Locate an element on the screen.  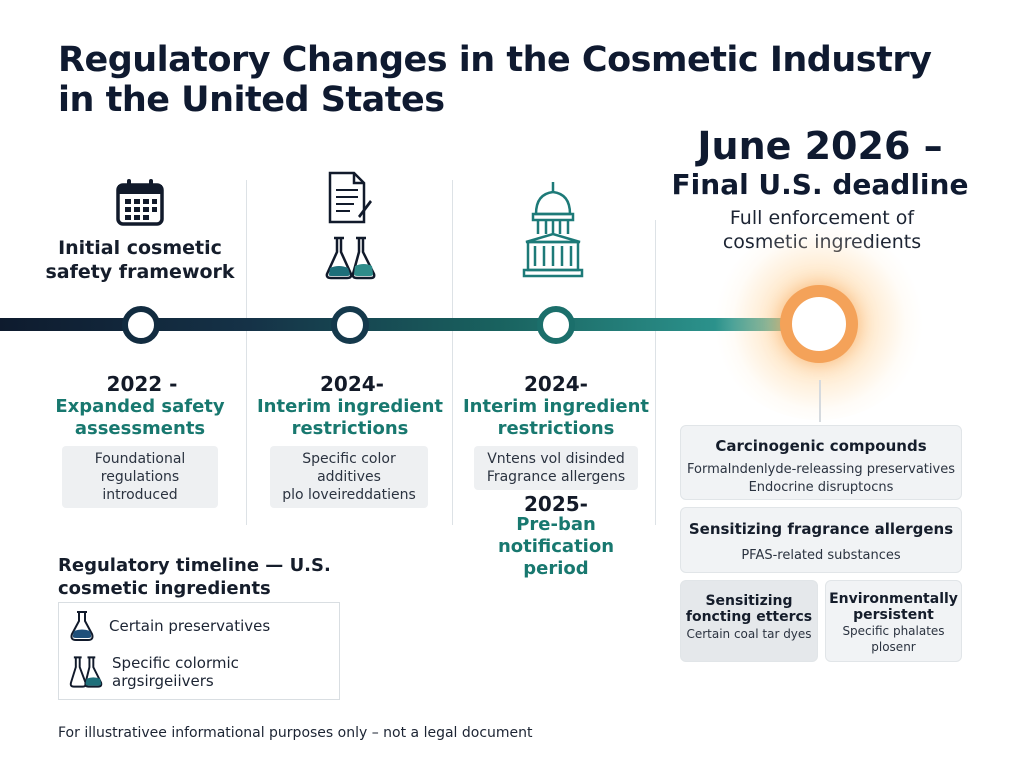
milestone-2-note-line-2: plo loveireddatiens is located at coordinates (349, 495).